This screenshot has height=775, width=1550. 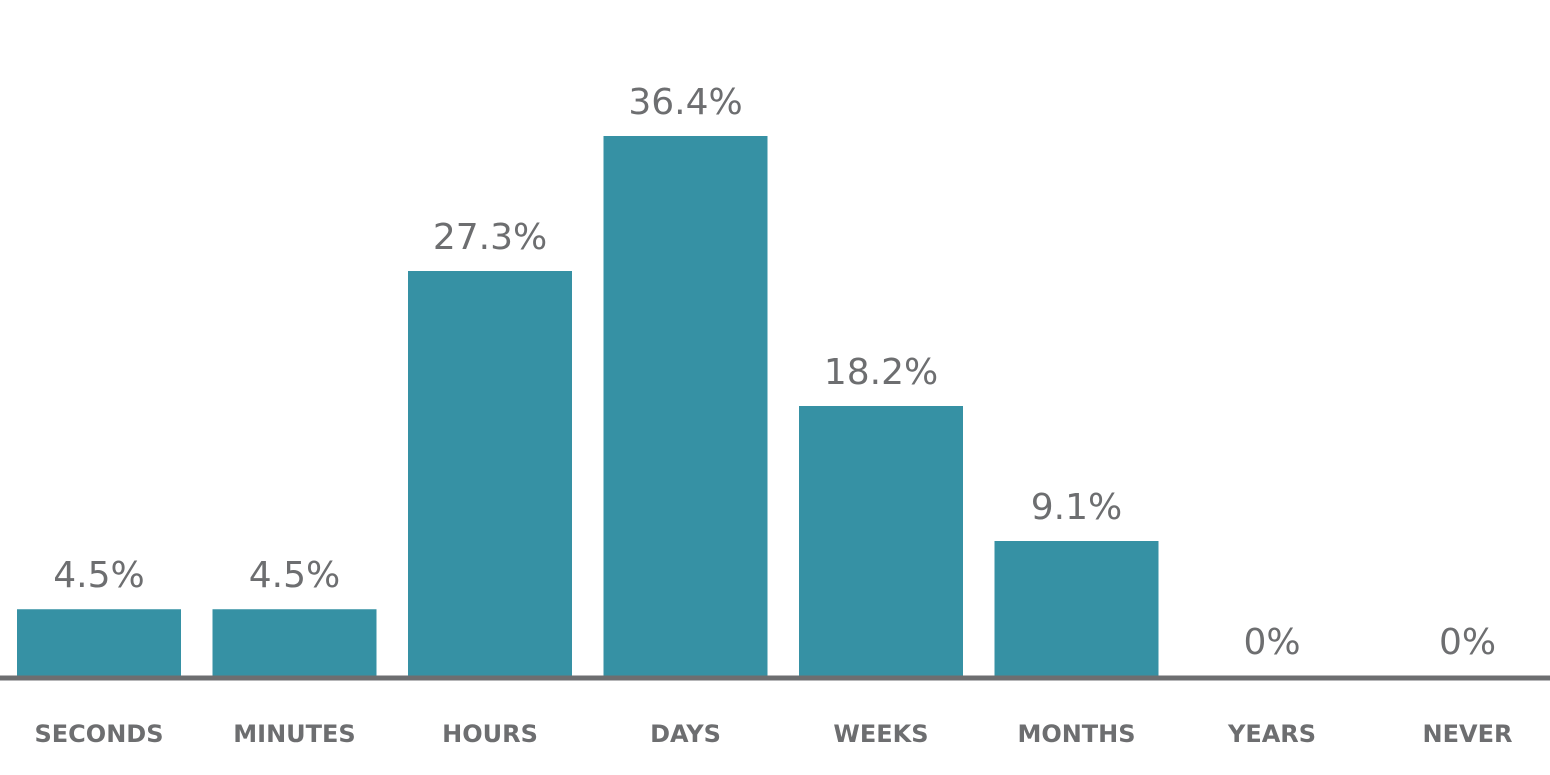 What do you see at coordinates (1271, 734) in the screenshot?
I see `category-label-years: YEARS` at bounding box center [1271, 734].